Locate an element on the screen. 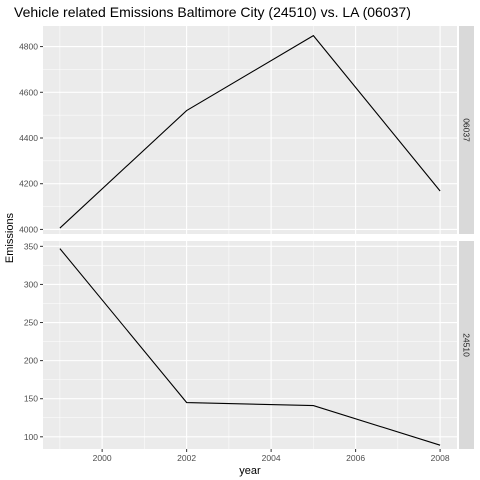 This screenshot has width=480, height=480. x-tick-label: 2000 is located at coordinates (102, 458).